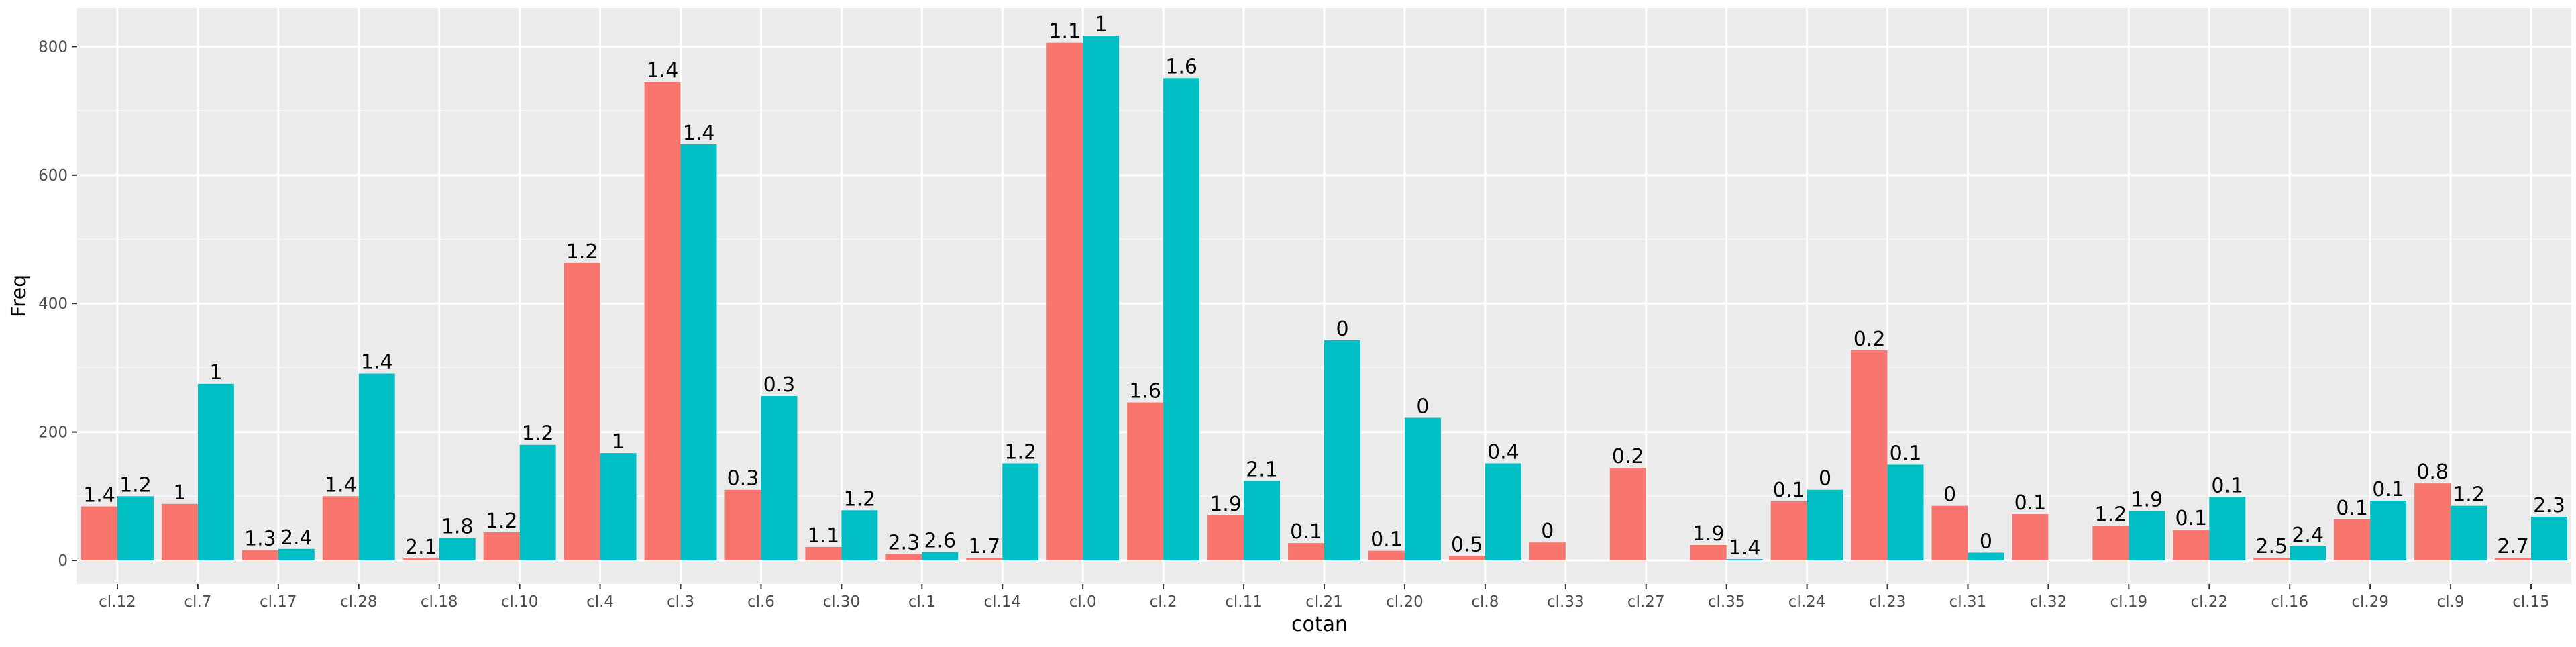 Image resolution: width=2576 pixels, height=647 pixels. What do you see at coordinates (2513, 546) in the screenshot?
I see `data-label: 2.7` at bounding box center [2513, 546].